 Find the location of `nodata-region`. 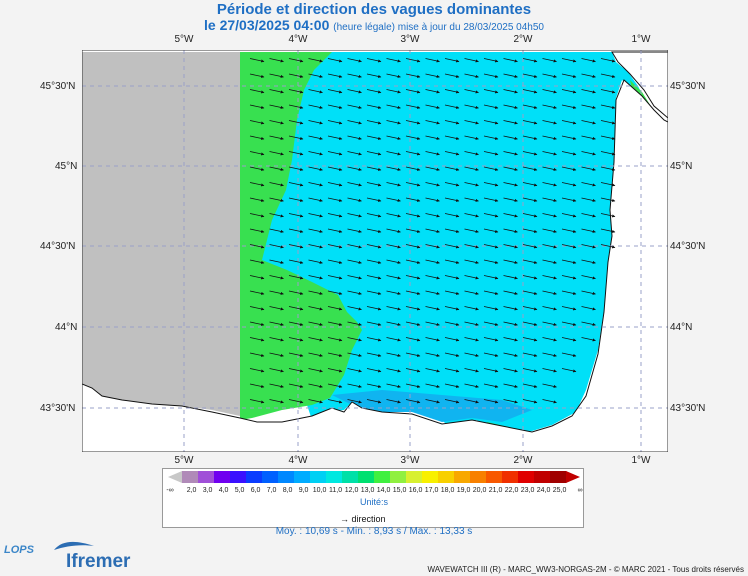

nodata-region is located at coordinates (161, 401).